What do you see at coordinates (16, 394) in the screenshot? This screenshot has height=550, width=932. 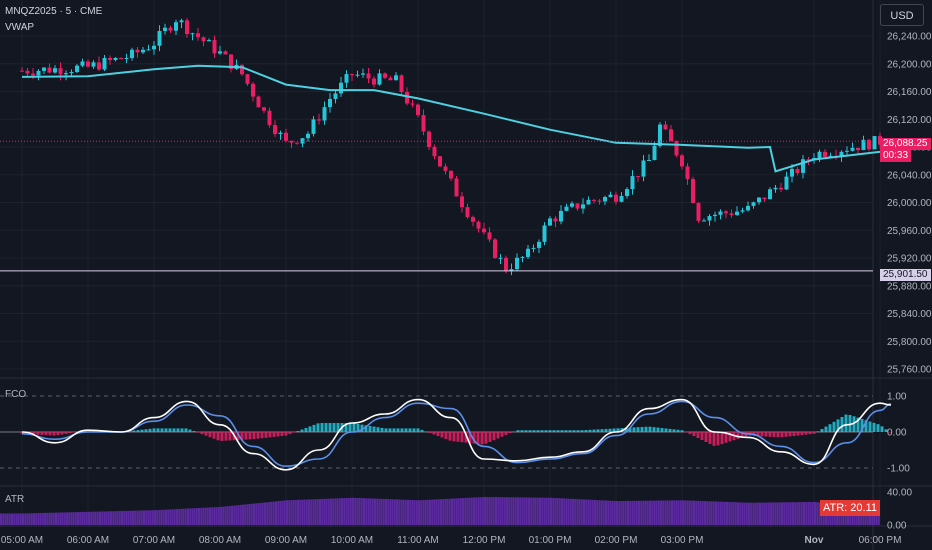 I see `fco-pane-title: FCO` at bounding box center [16, 394].